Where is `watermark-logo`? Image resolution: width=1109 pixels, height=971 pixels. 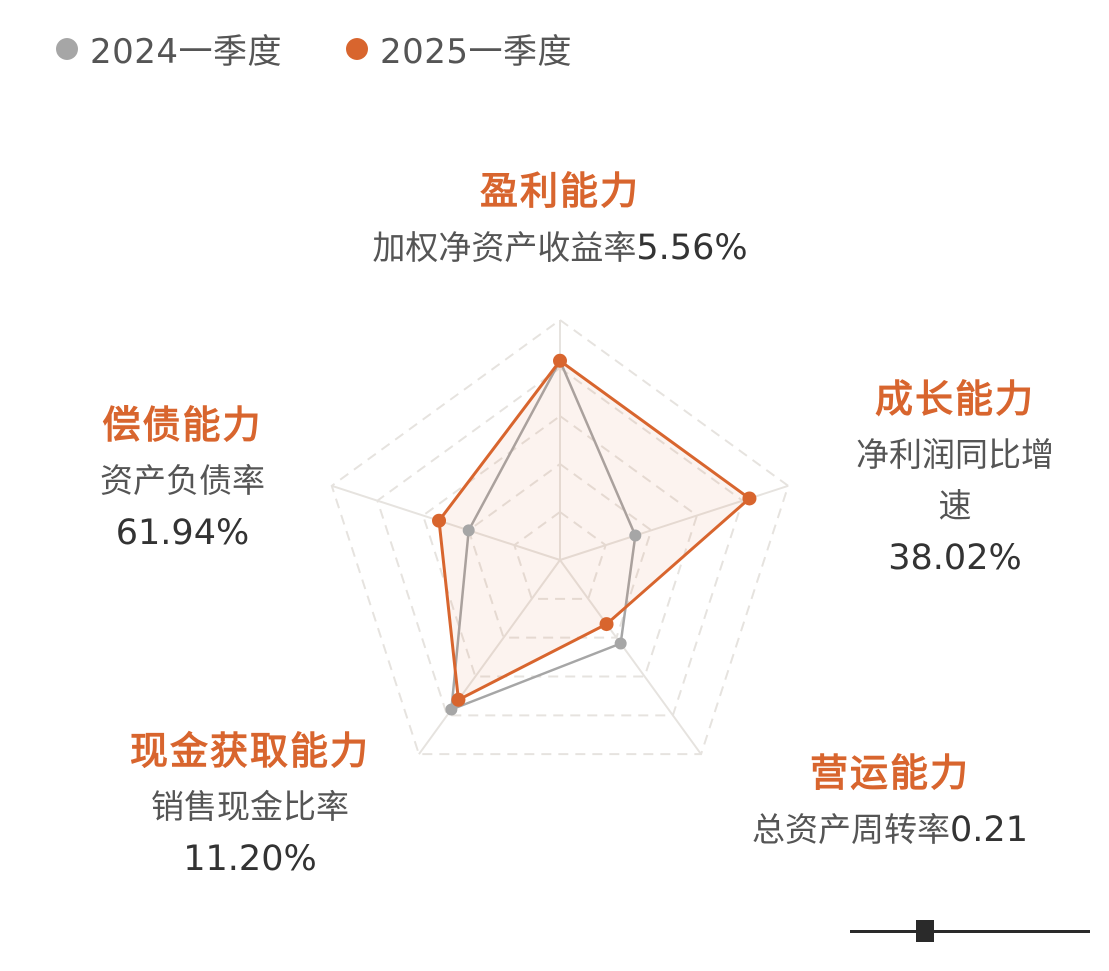 watermark-logo is located at coordinates (970, 932).